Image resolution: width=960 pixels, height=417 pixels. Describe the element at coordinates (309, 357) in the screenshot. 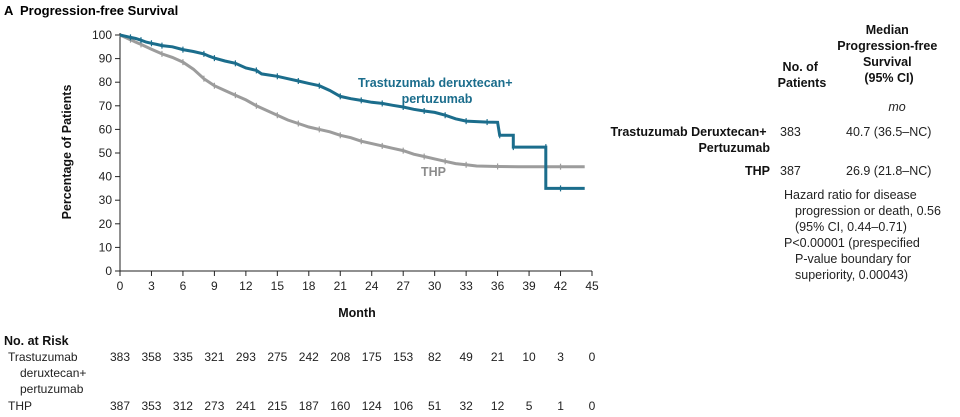

I see `risk-value-trastuzumab: 242` at that location.